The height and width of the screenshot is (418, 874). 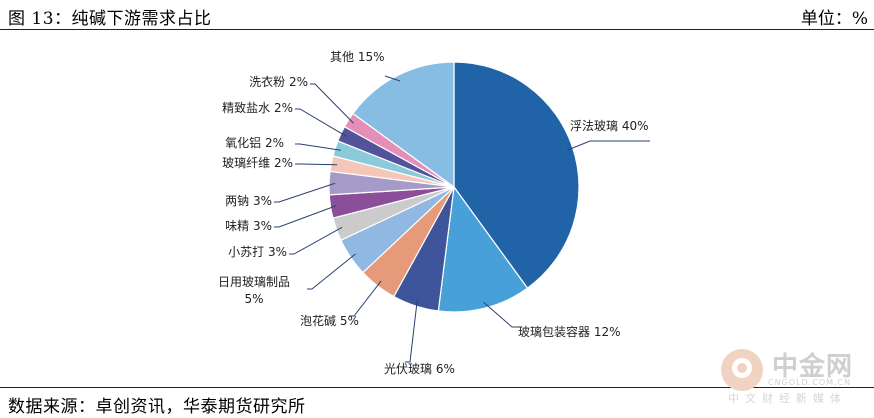 What do you see at coordinates (254, 142) in the screenshot?
I see `slice-label-9: 氧化铝 2%` at bounding box center [254, 142].